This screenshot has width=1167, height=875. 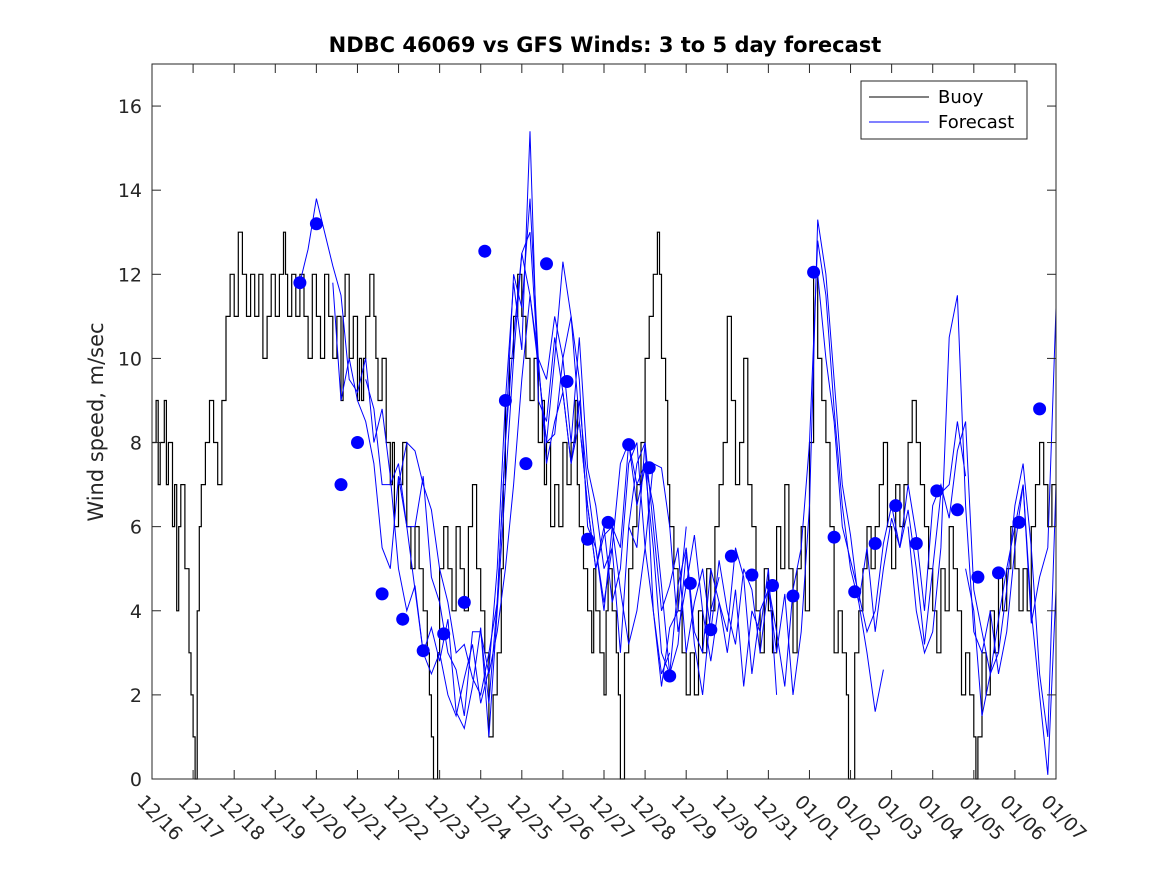 I want to click on y-tick-label: 10, so click(x=130, y=359).